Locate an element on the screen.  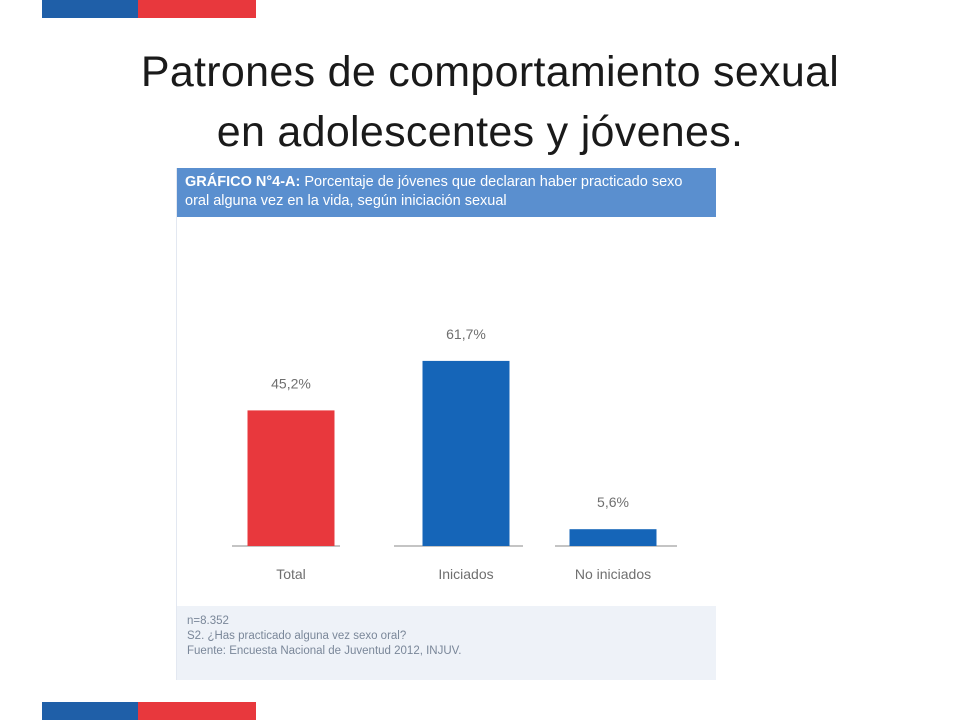
data-label-iniciados: 61,7% is located at coordinates (466, 334).